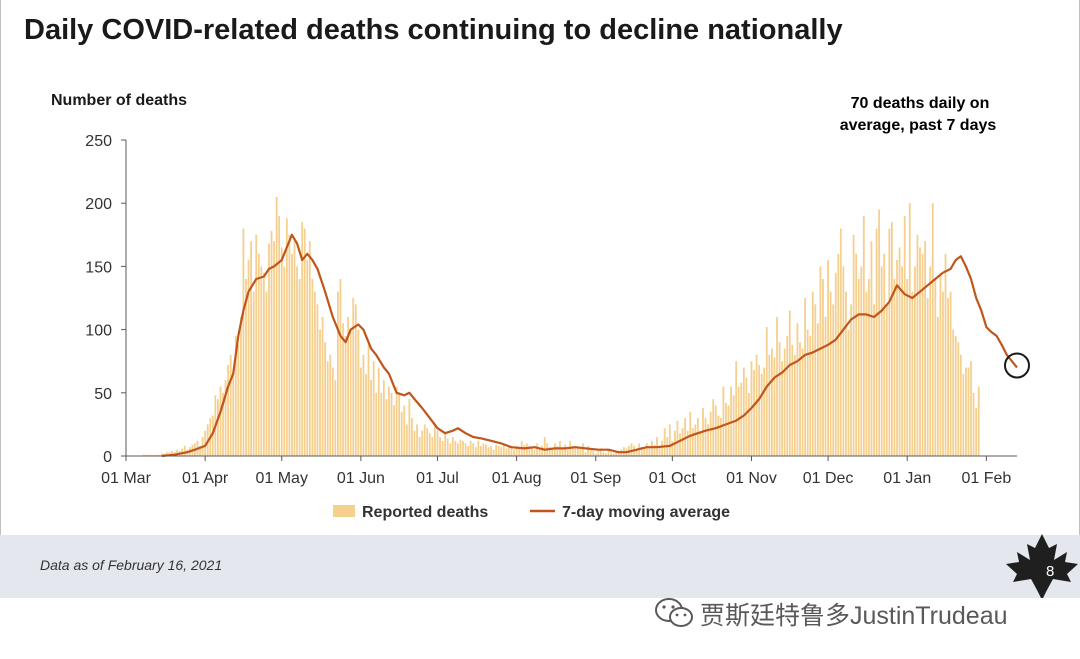 The height and width of the screenshot is (659, 1080). I want to click on y-tick-label: 200, so click(98, 204).